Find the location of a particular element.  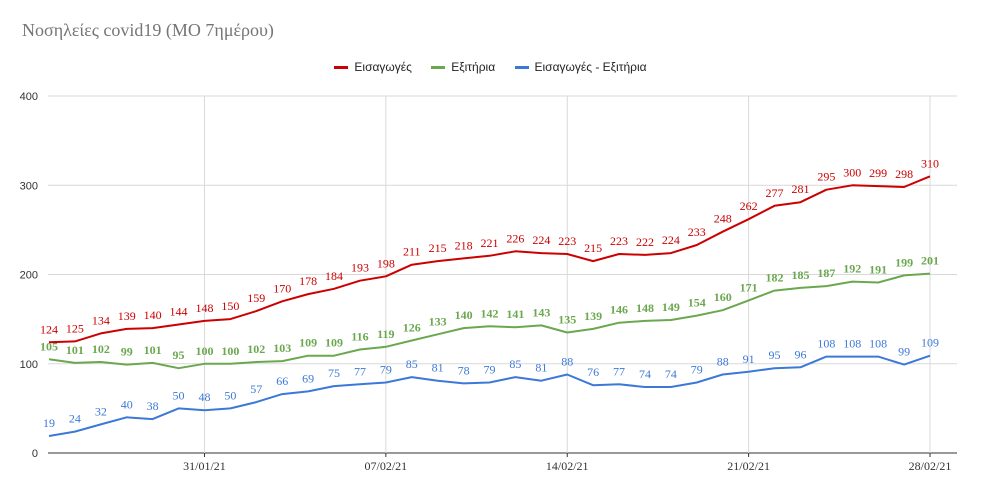

data-label: 199 is located at coordinates (904, 262).